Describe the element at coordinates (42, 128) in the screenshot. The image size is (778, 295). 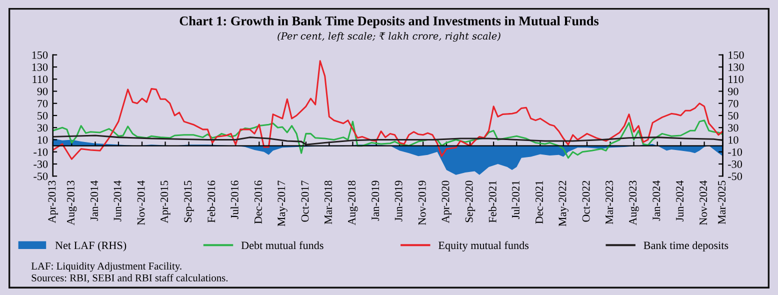
I see `y-tick-label: 30` at that location.